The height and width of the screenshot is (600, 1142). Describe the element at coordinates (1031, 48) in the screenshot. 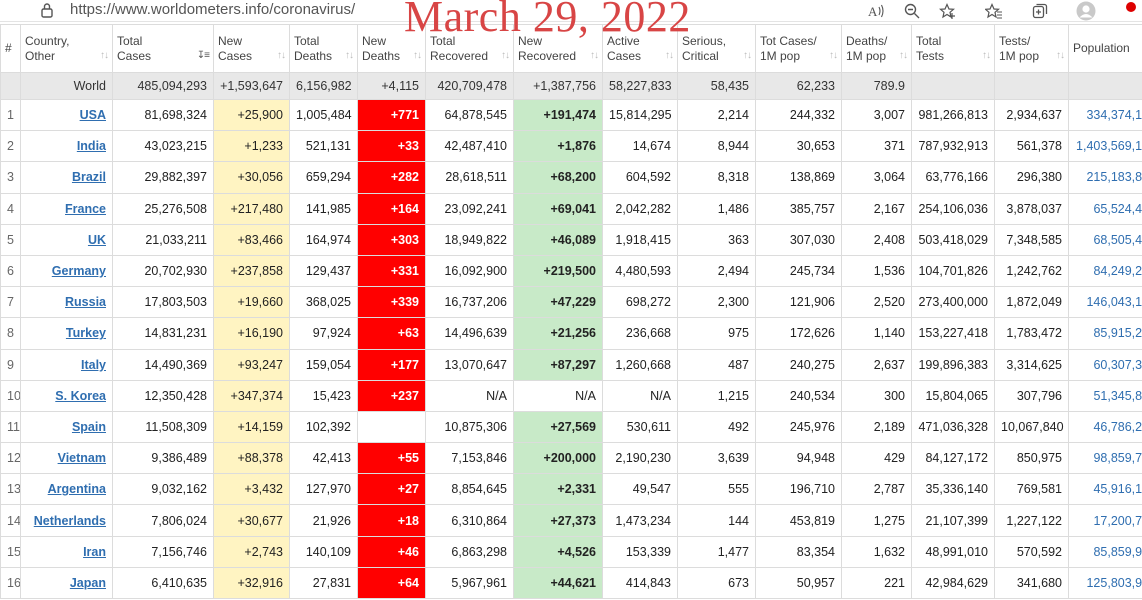

I see `header-tests-per-1m: Tests/1M pop ↑↓` at that location.